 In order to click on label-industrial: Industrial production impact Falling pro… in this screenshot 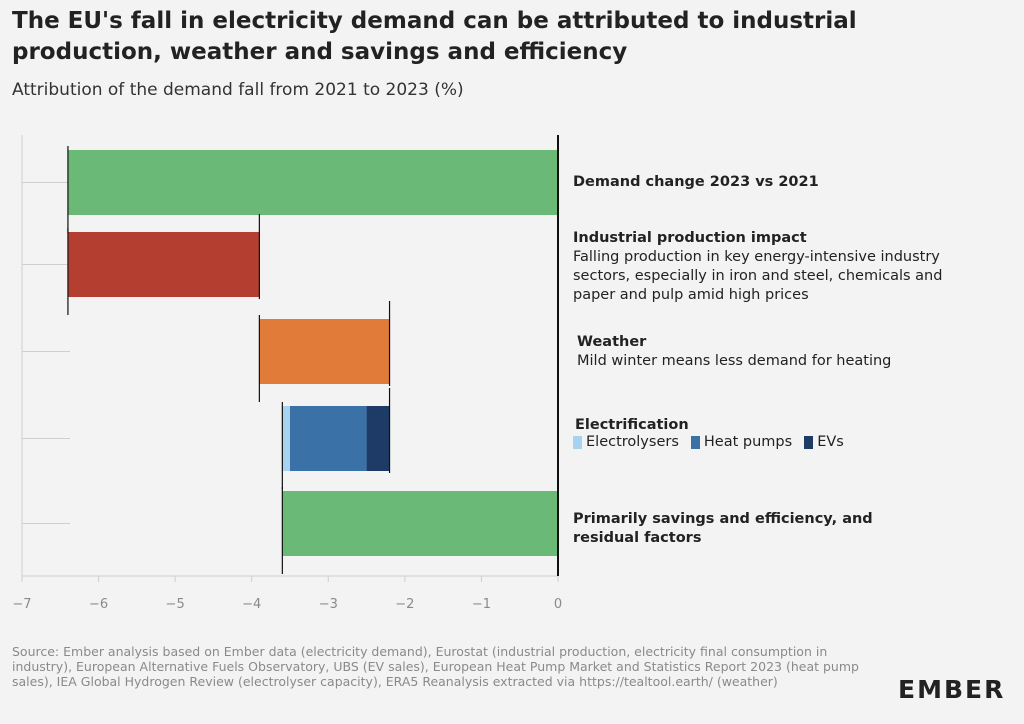, I will do `click(773, 267)`.